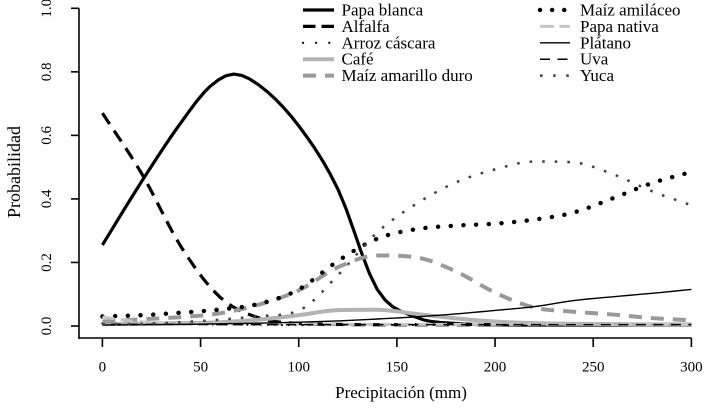 The image size is (707, 412). I want to click on y-tick-label: 0.4, so click(47, 198).